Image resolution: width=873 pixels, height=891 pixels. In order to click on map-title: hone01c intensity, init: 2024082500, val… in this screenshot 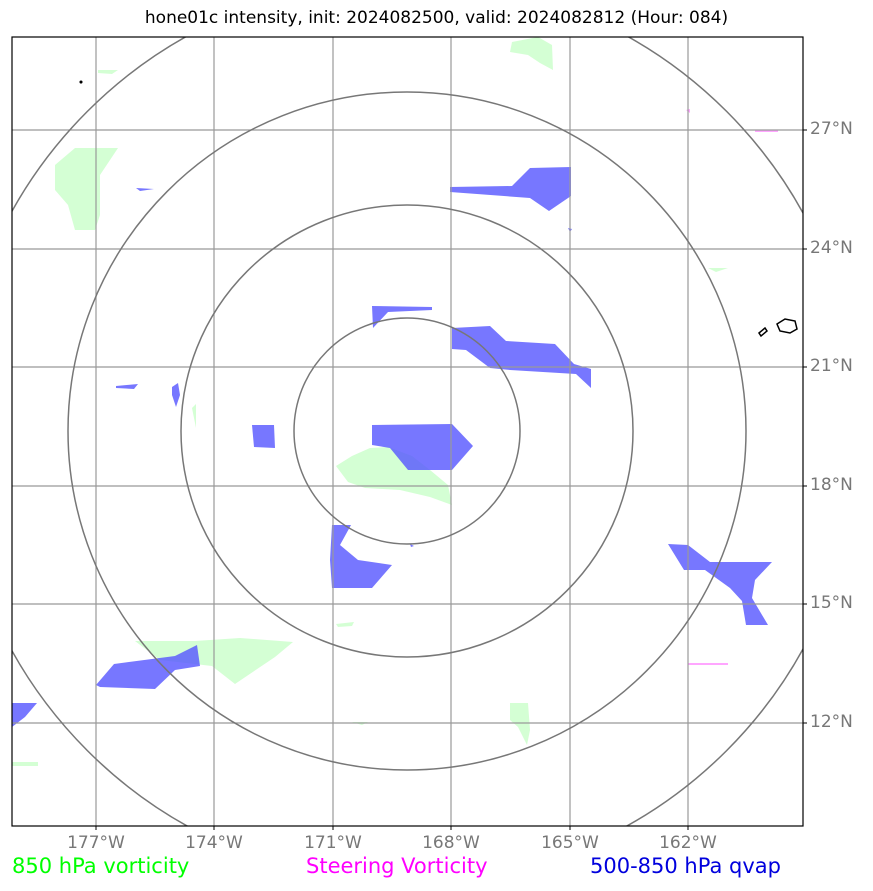, I will do `click(436, 18)`.